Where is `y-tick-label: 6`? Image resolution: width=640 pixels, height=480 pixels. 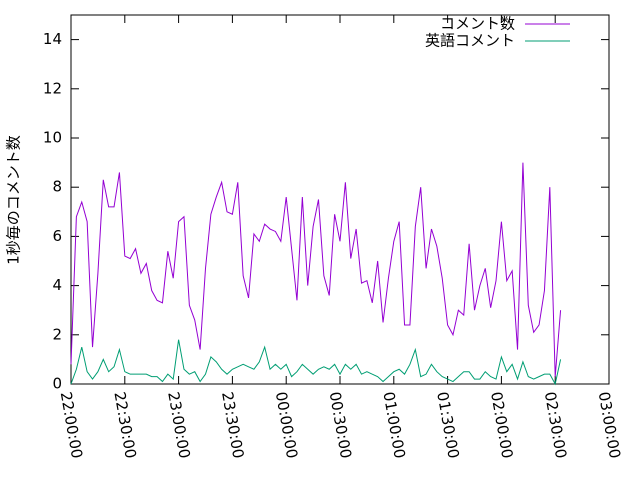
y-tick-label: 6 is located at coordinates (57, 236).